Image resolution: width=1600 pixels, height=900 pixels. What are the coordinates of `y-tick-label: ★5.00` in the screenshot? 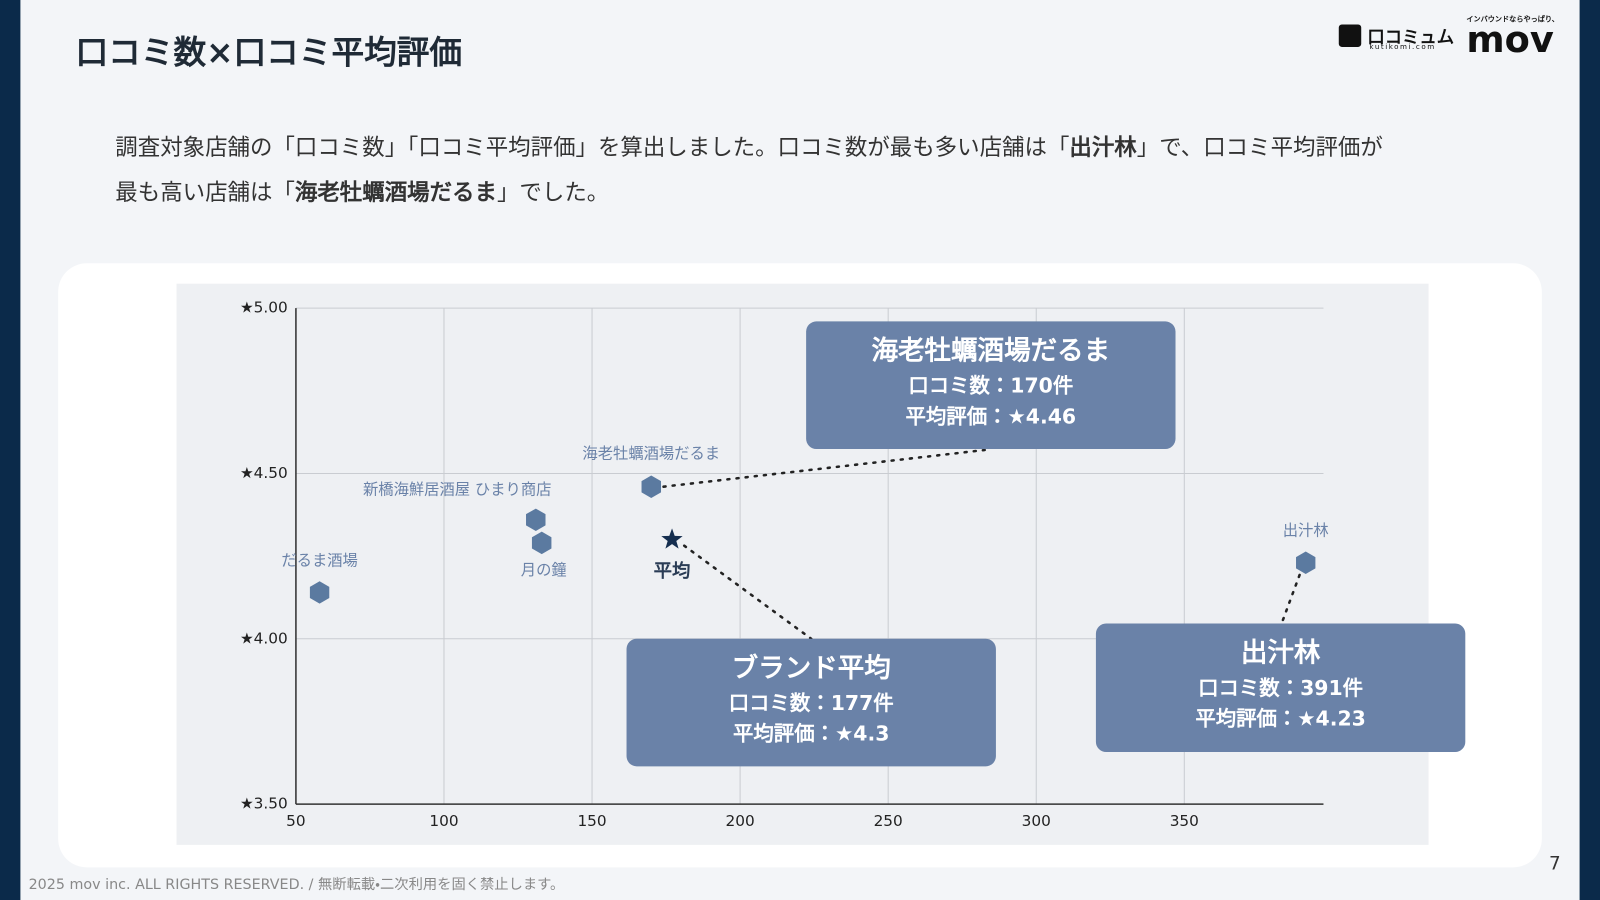 It's located at (264, 308).